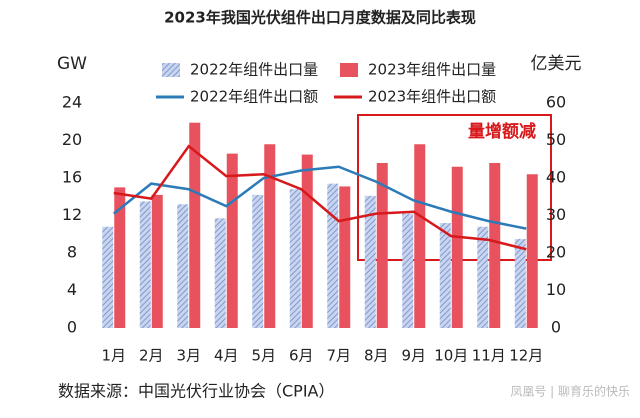 The image size is (640, 418). What do you see at coordinates (451, 356) in the screenshot?
I see `x-tick-label: 10月` at bounding box center [451, 356].